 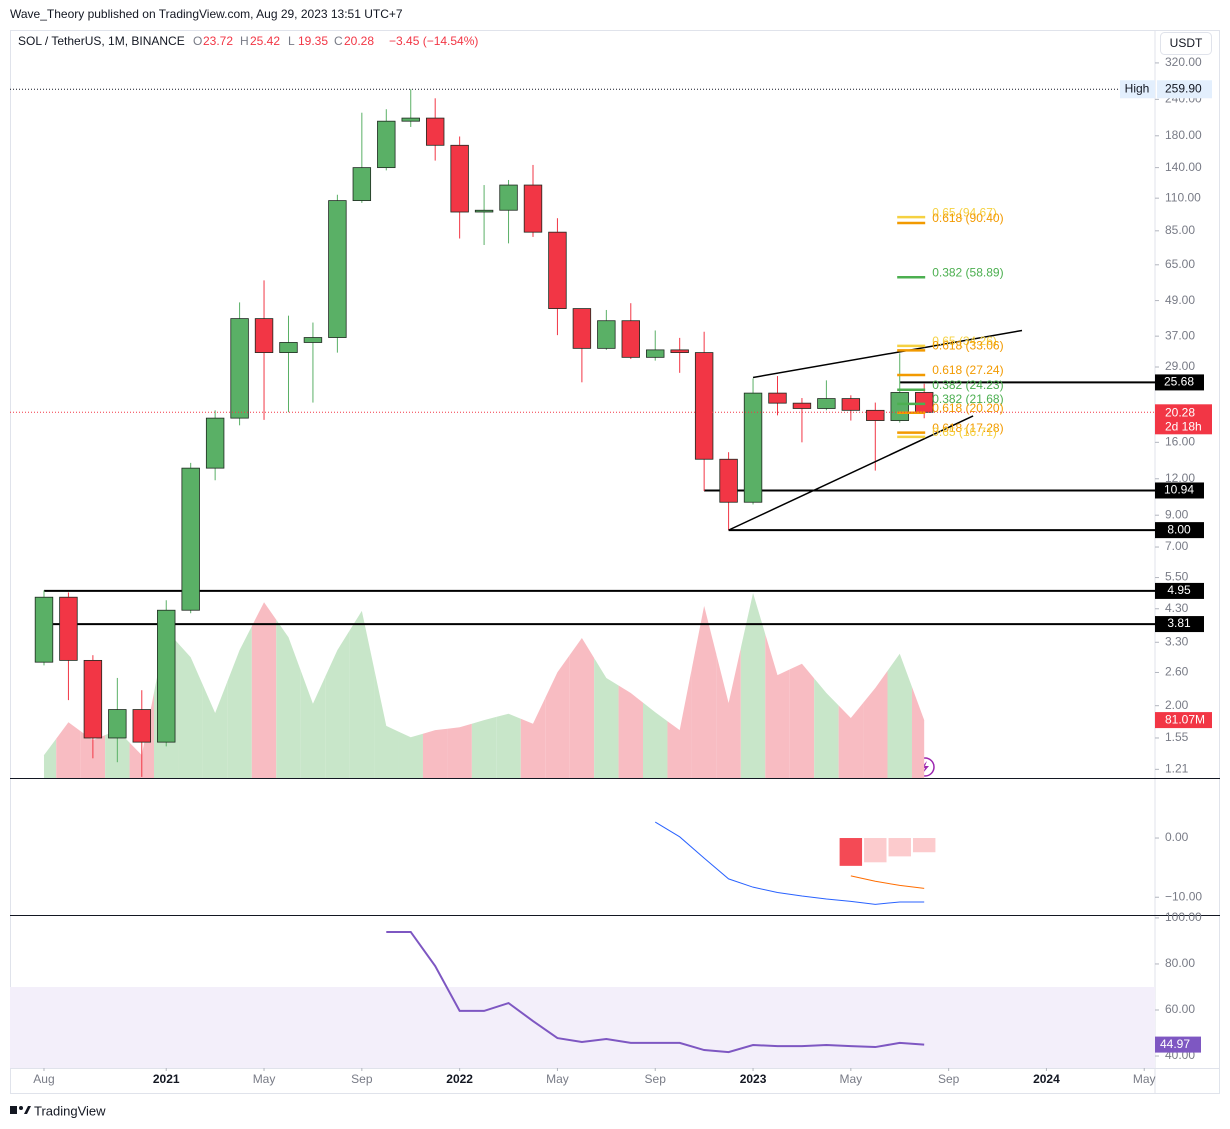 I want to click on y-tick-label: −10.00, so click(x=1183, y=896).